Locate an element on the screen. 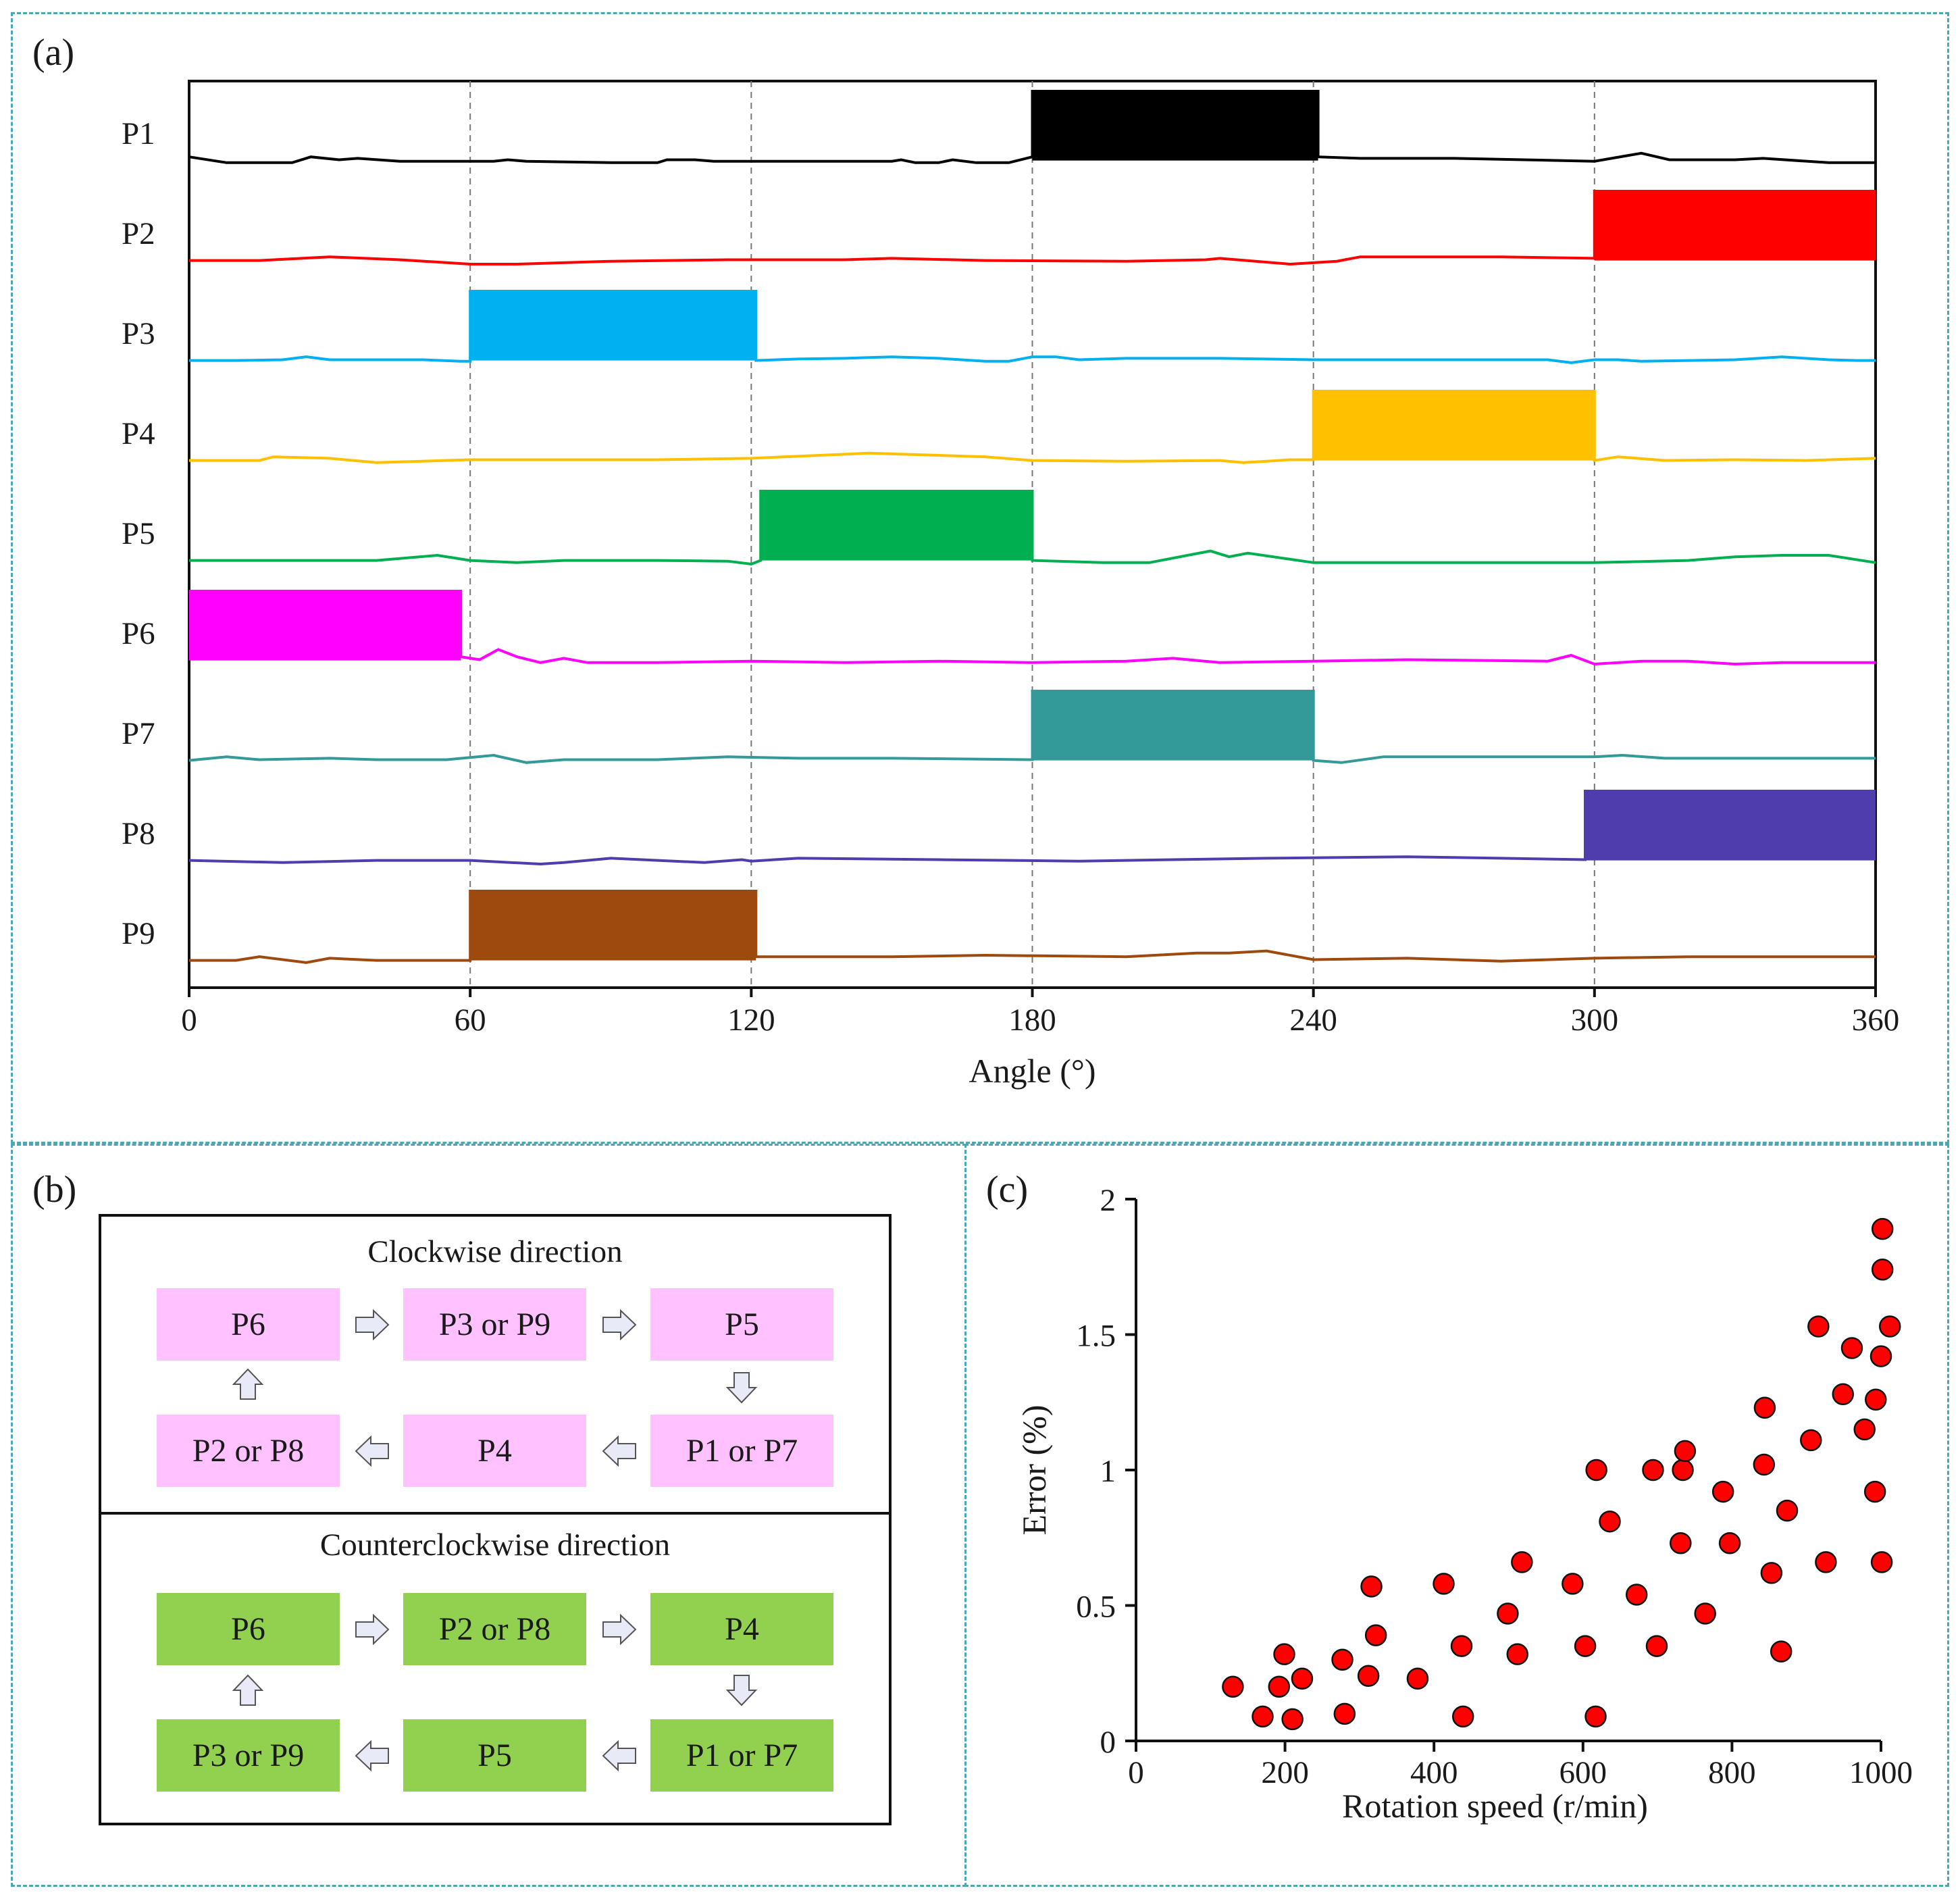 Image resolution: width=1960 pixels, height=1899 pixels. series-p6-pulse is located at coordinates (325, 626).